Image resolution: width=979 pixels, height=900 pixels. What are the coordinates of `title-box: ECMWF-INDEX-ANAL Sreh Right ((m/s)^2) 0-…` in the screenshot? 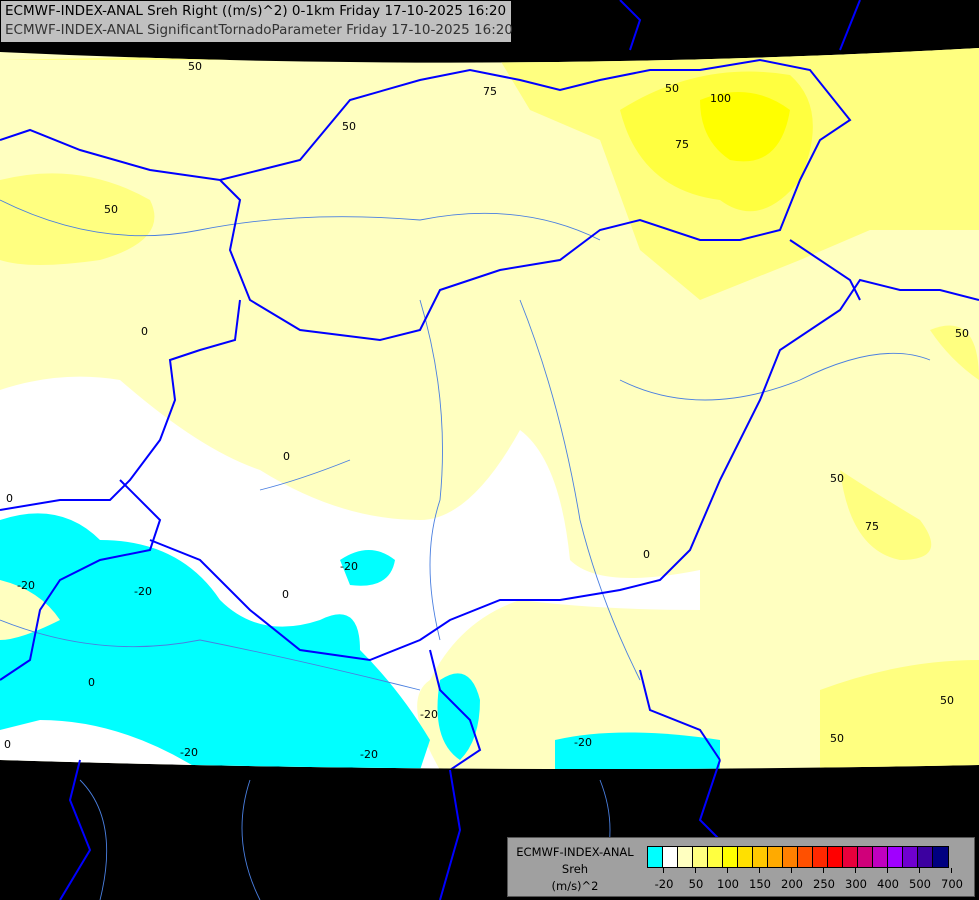 It's located at (256, 21).